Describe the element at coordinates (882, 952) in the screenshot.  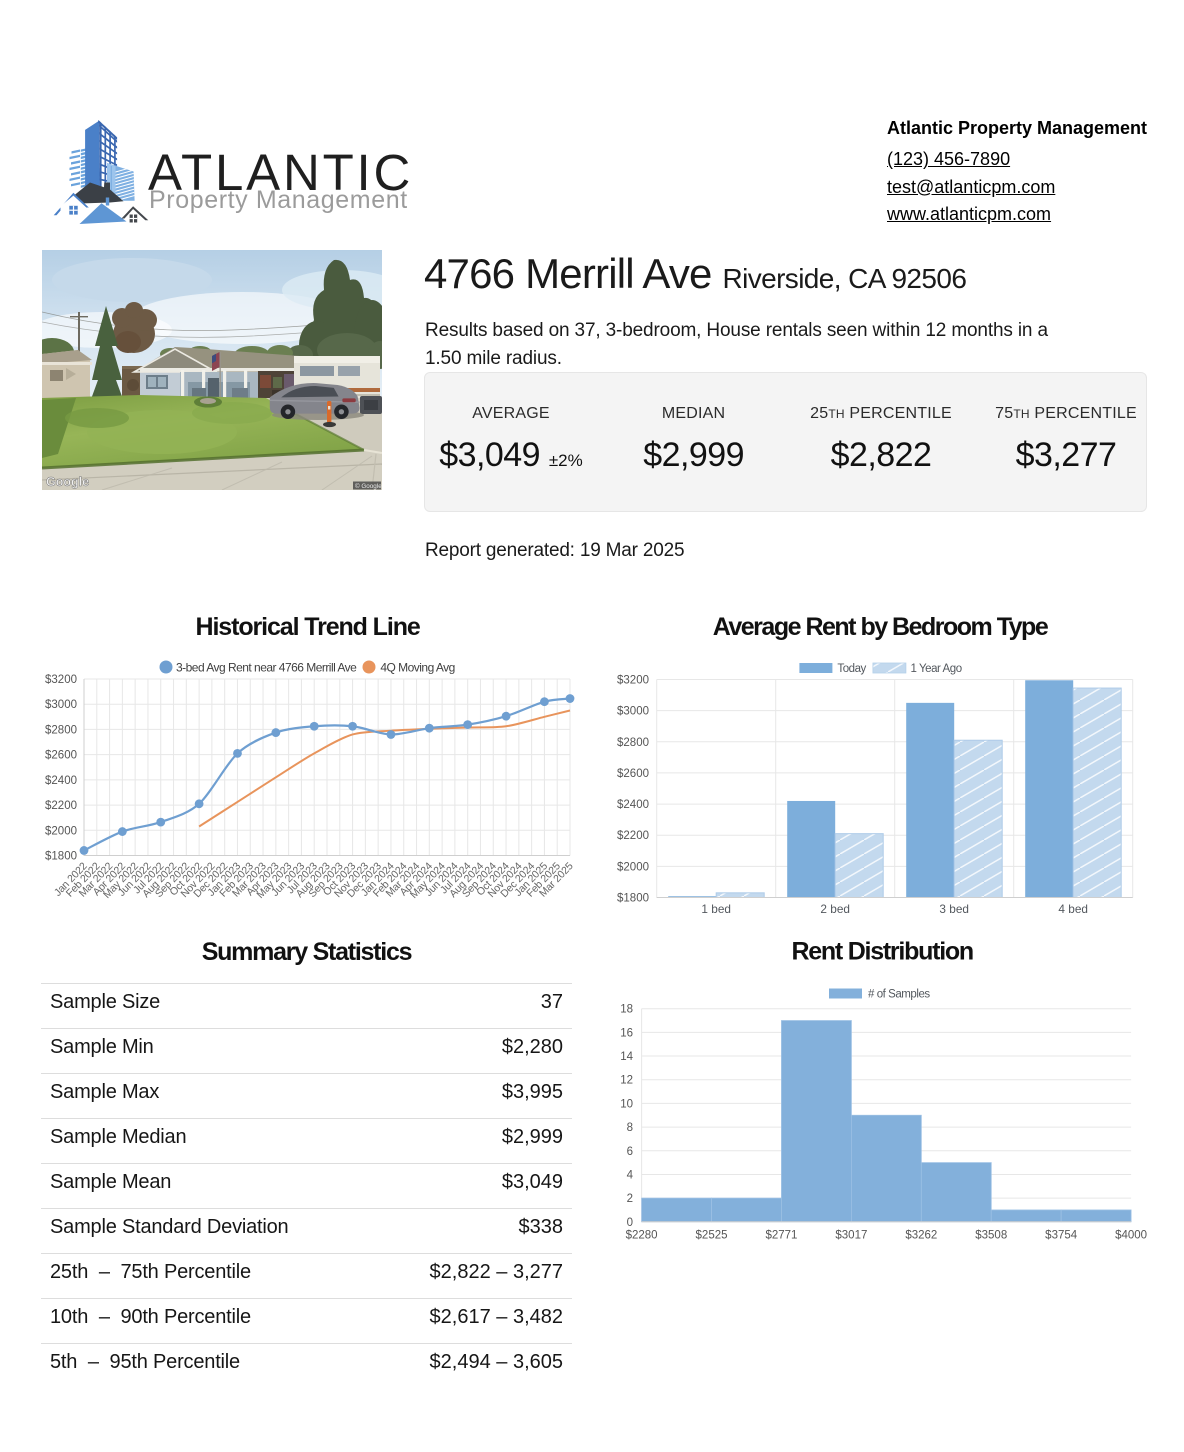
I see `svg-text: Rent Distribution` at that location.